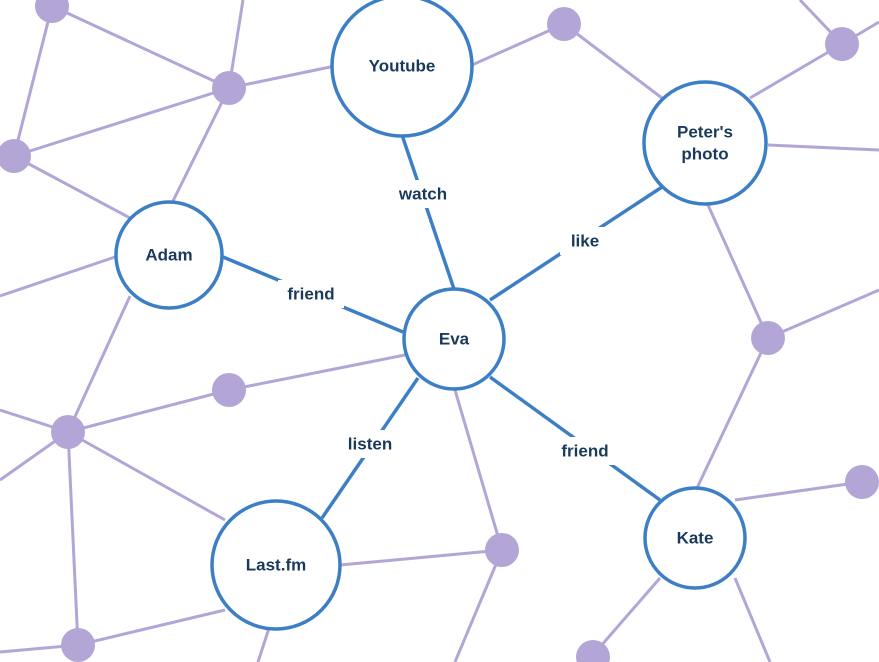  What do you see at coordinates (402, 66) in the screenshot?
I see `node-label: Youtube` at bounding box center [402, 66].